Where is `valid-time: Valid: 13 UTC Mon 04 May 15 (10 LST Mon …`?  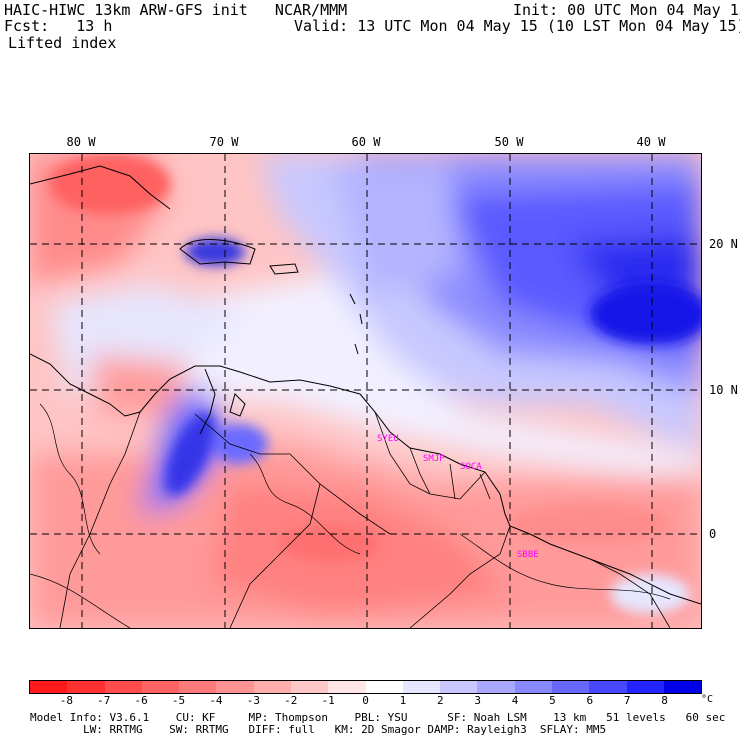 valid-time: Valid: 13 UTC Mon 04 May 15 (10 LST Mon … is located at coordinates (517, 26).